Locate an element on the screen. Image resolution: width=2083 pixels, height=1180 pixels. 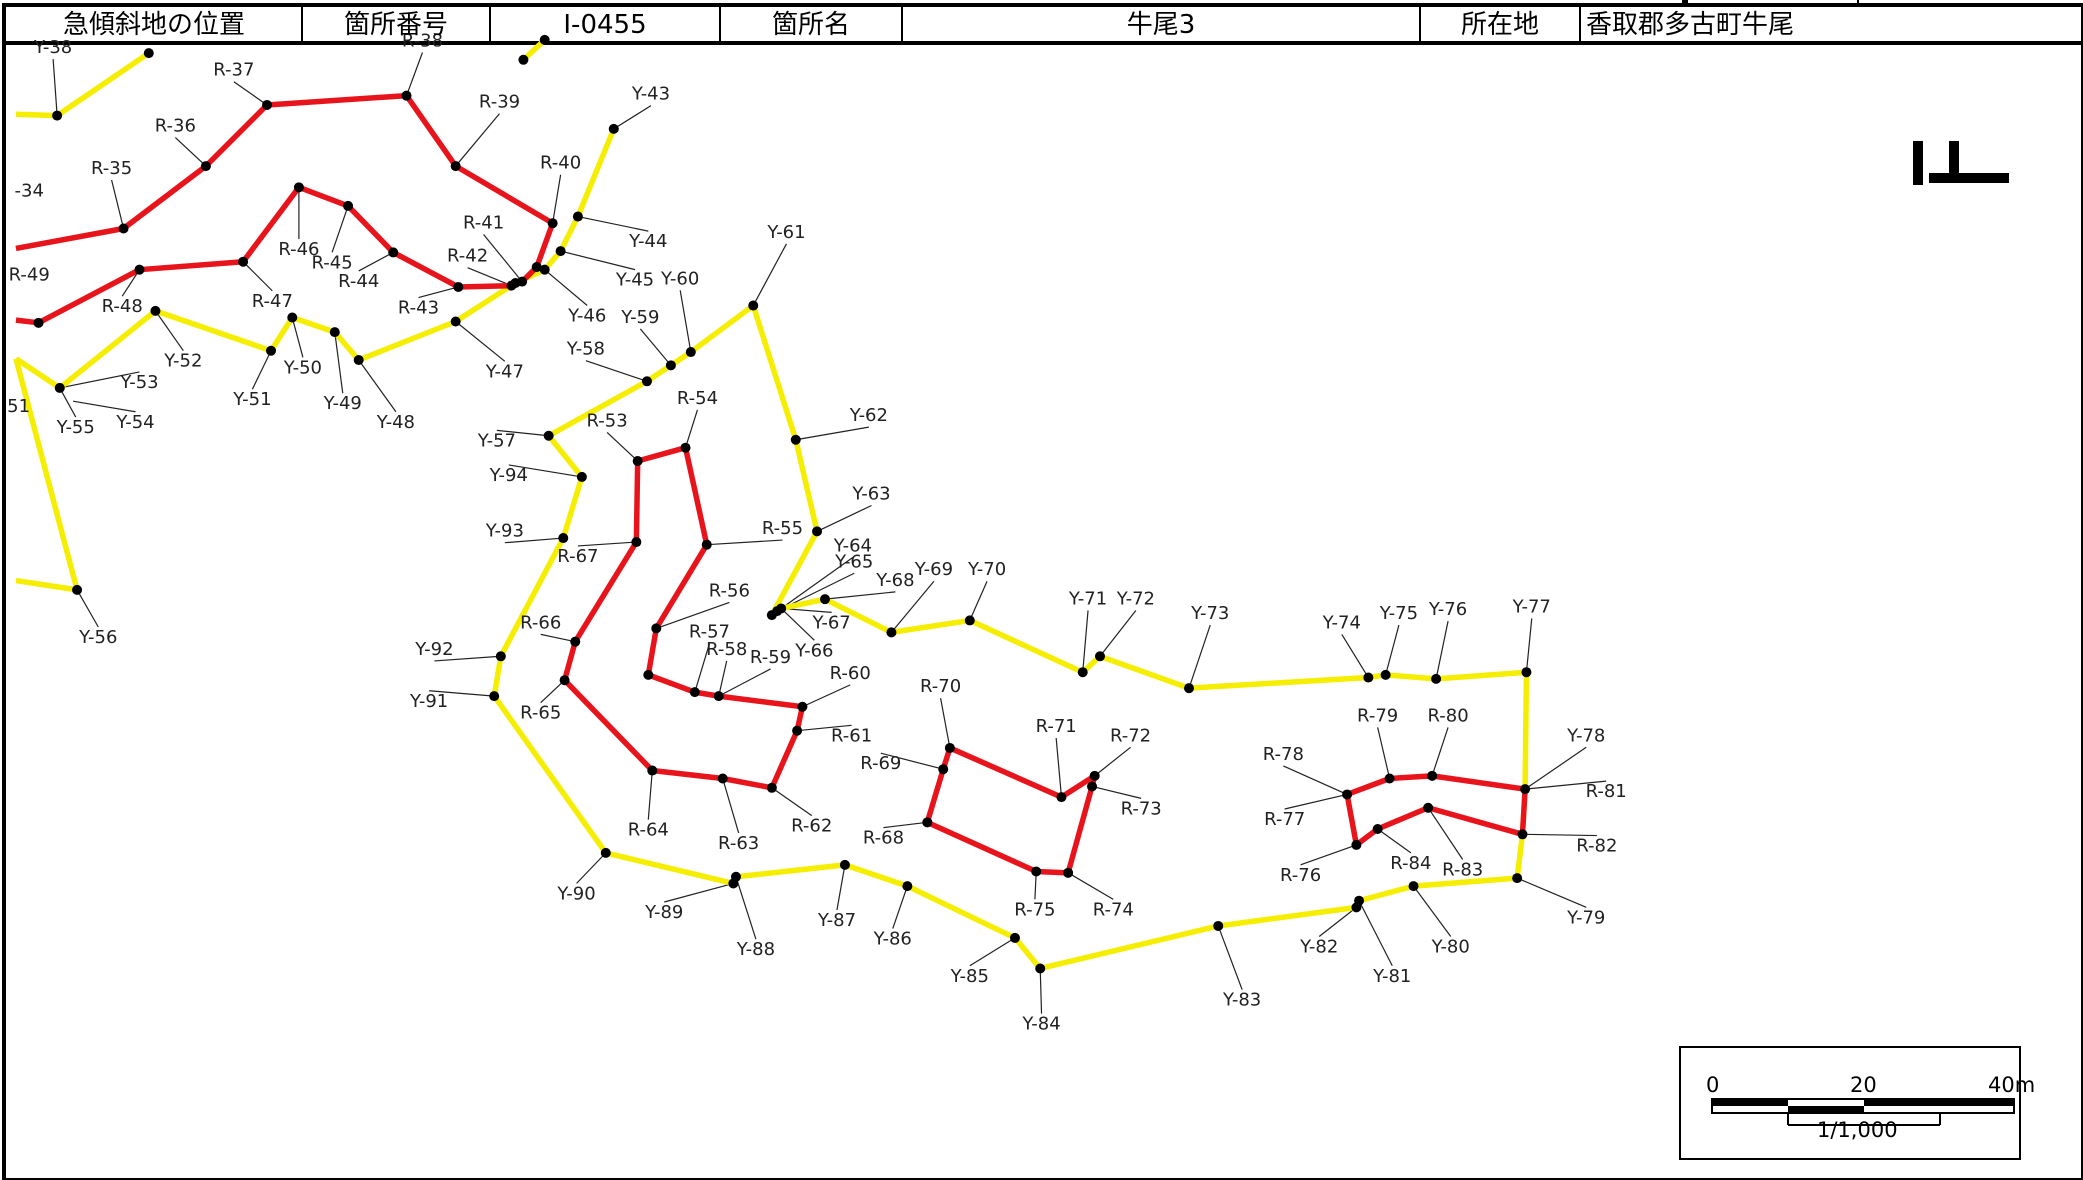
point-label-r-80: R-80 is located at coordinates (1447, 715).